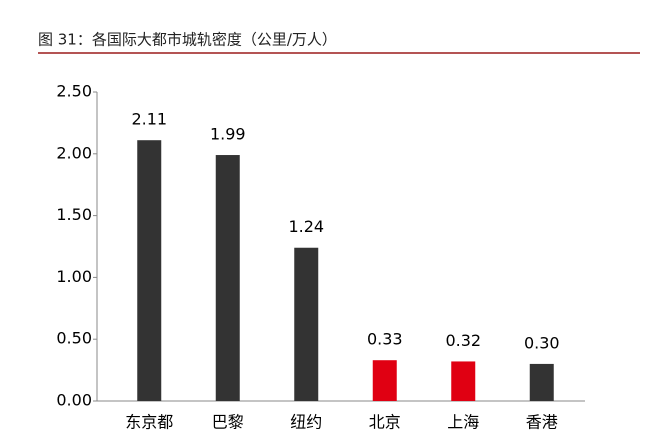 This screenshot has width=667, height=436. I want to click on x-tick-label: 北京, so click(385, 422).